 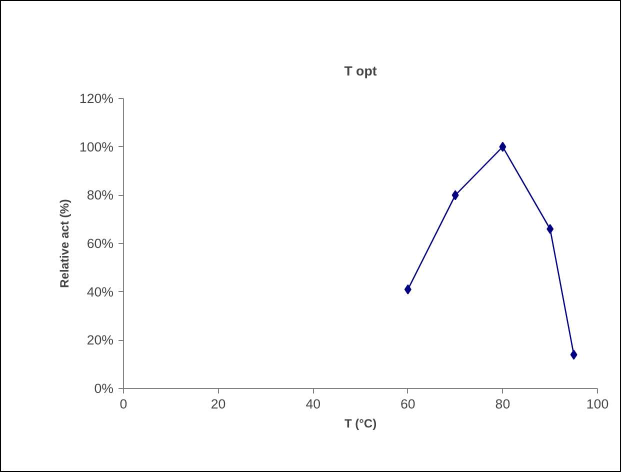 I want to click on x-tick-label: 0, so click(x=124, y=404).